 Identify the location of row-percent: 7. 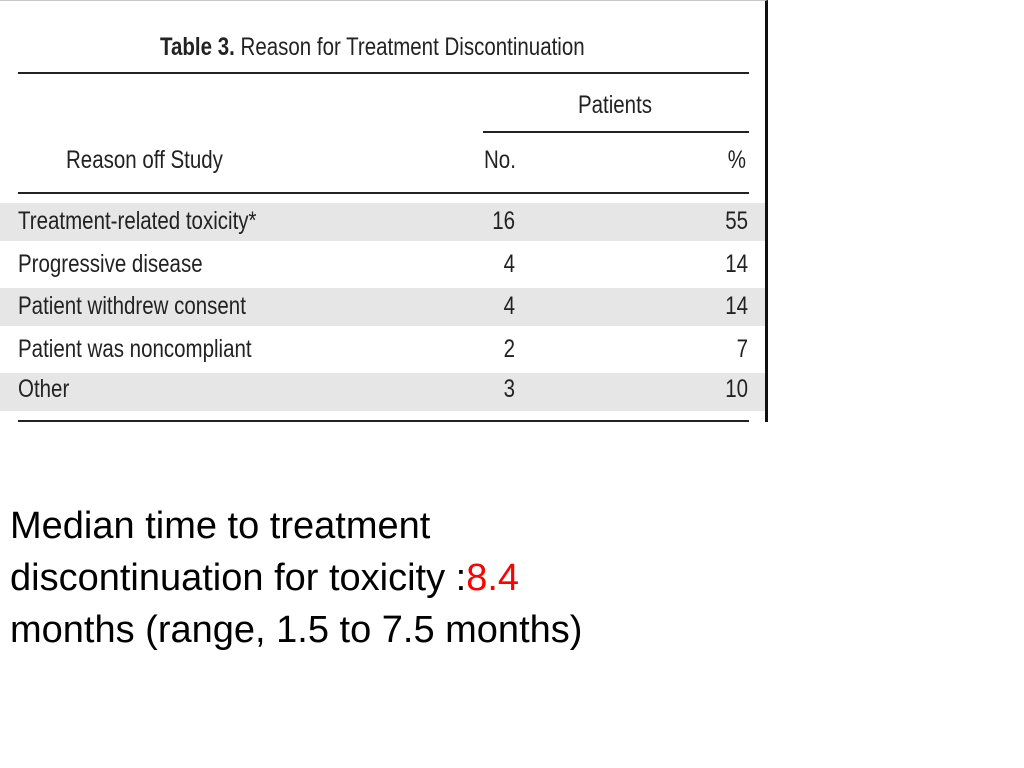
(742, 349).